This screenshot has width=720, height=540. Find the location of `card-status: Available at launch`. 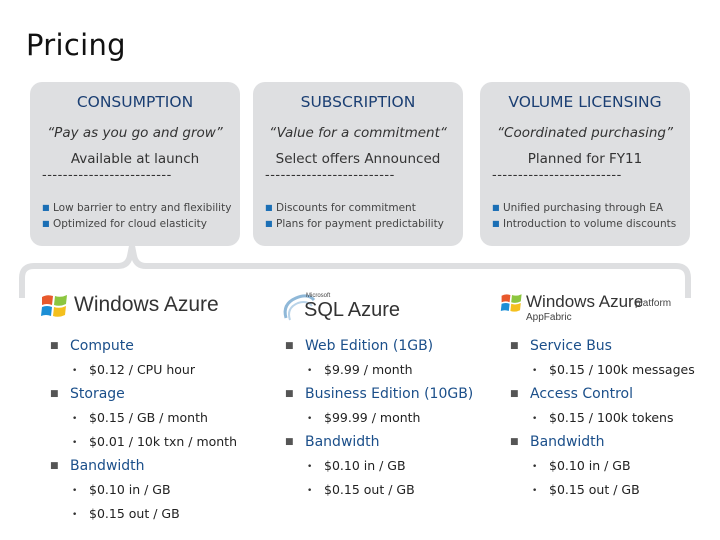

card-status: Available at launch is located at coordinates (135, 159).